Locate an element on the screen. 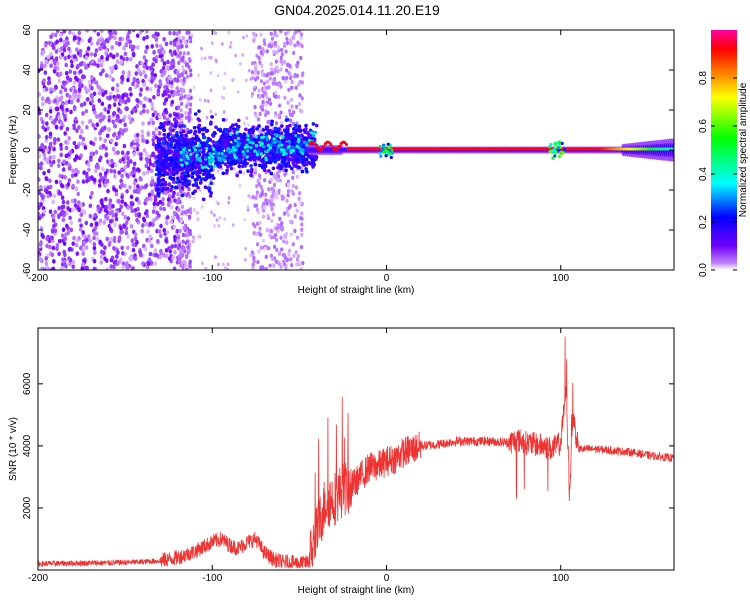  colorbar-tick-label: 0.4 is located at coordinates (703, 174).